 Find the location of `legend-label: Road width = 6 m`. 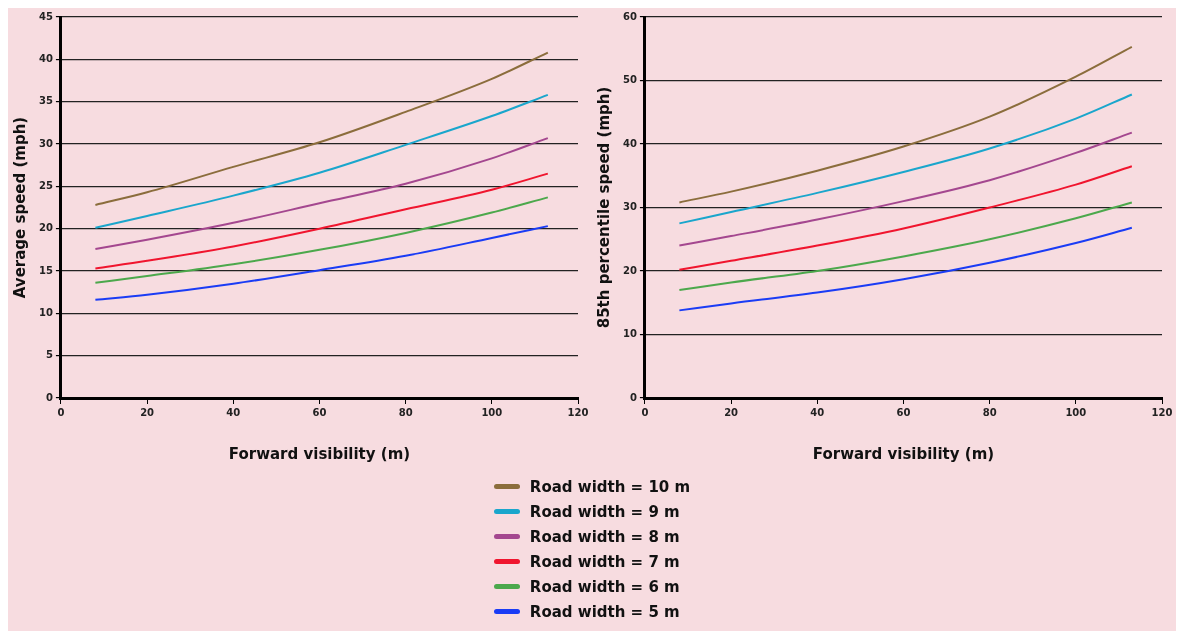

legend-label: Road width = 6 m is located at coordinates (604, 586).